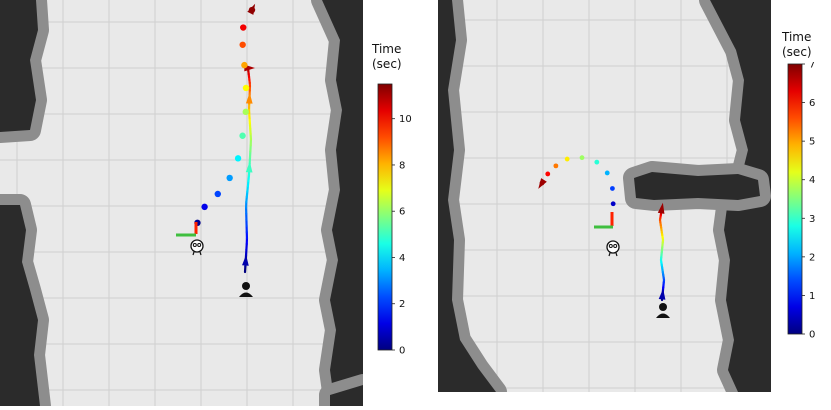 The width and height of the screenshot is (831, 410). Describe the element at coordinates (812, 103) in the screenshot. I see `right-colorbar-tick-label: 6` at that location.